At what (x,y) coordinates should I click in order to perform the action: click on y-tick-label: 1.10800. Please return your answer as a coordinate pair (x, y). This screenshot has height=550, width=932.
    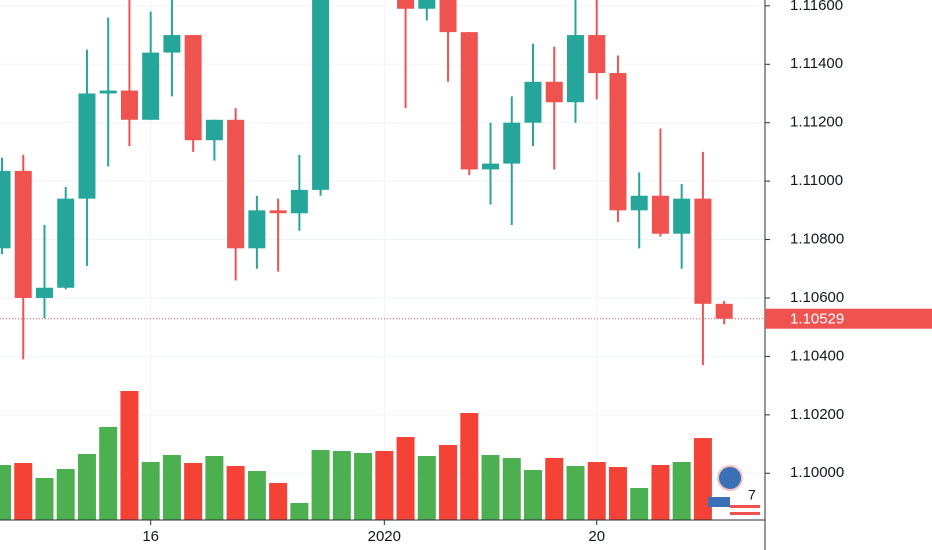
    Looking at the image, I should click on (817, 239).